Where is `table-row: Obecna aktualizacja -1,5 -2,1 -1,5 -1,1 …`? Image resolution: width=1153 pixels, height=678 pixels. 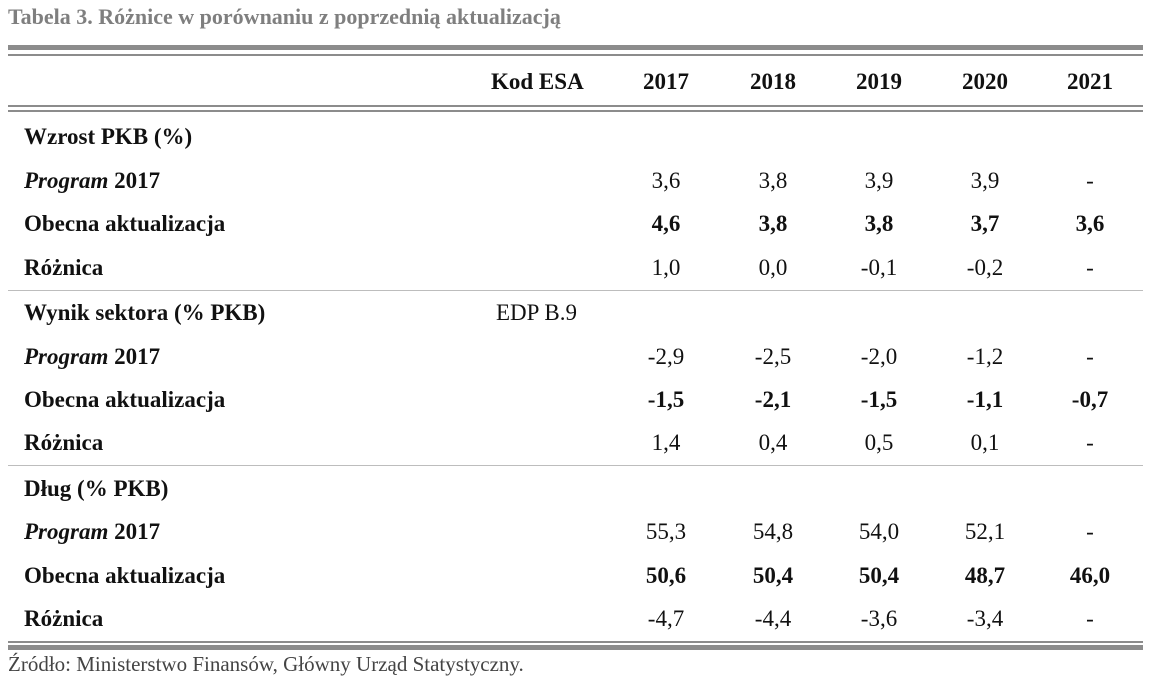 table-row: Obecna aktualizacja -1,5 -2,1 -1,5 -1,1 … is located at coordinates (575, 400).